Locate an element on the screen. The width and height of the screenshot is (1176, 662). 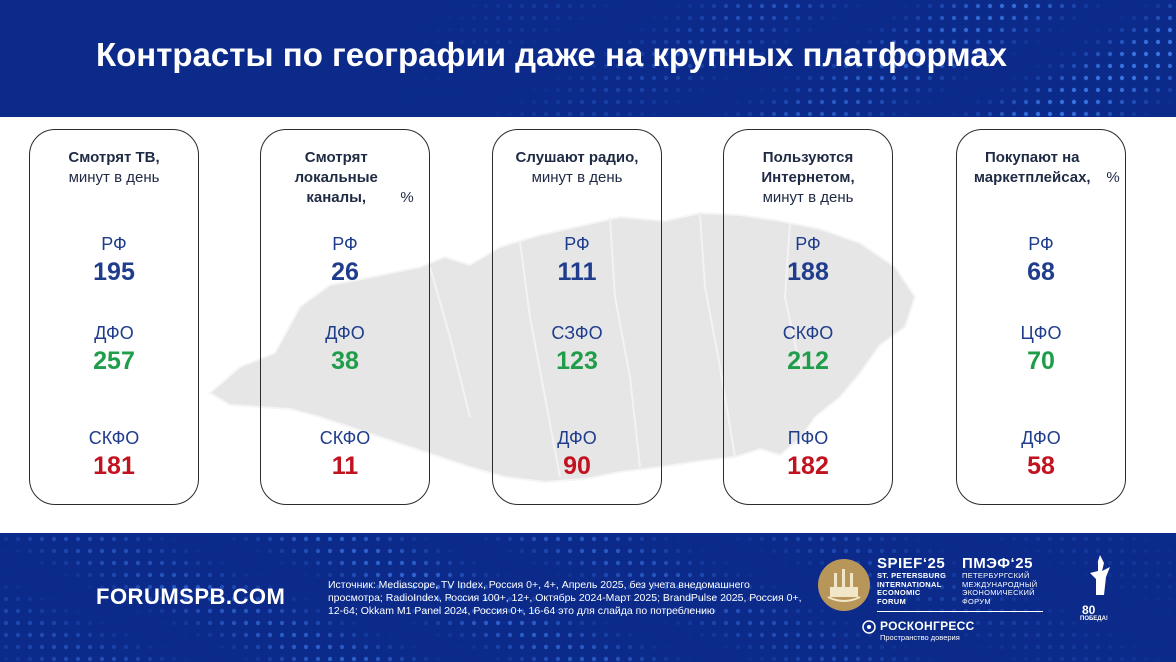
spief-logo-line: INTERNATIONAL is located at coordinates (909, 584).